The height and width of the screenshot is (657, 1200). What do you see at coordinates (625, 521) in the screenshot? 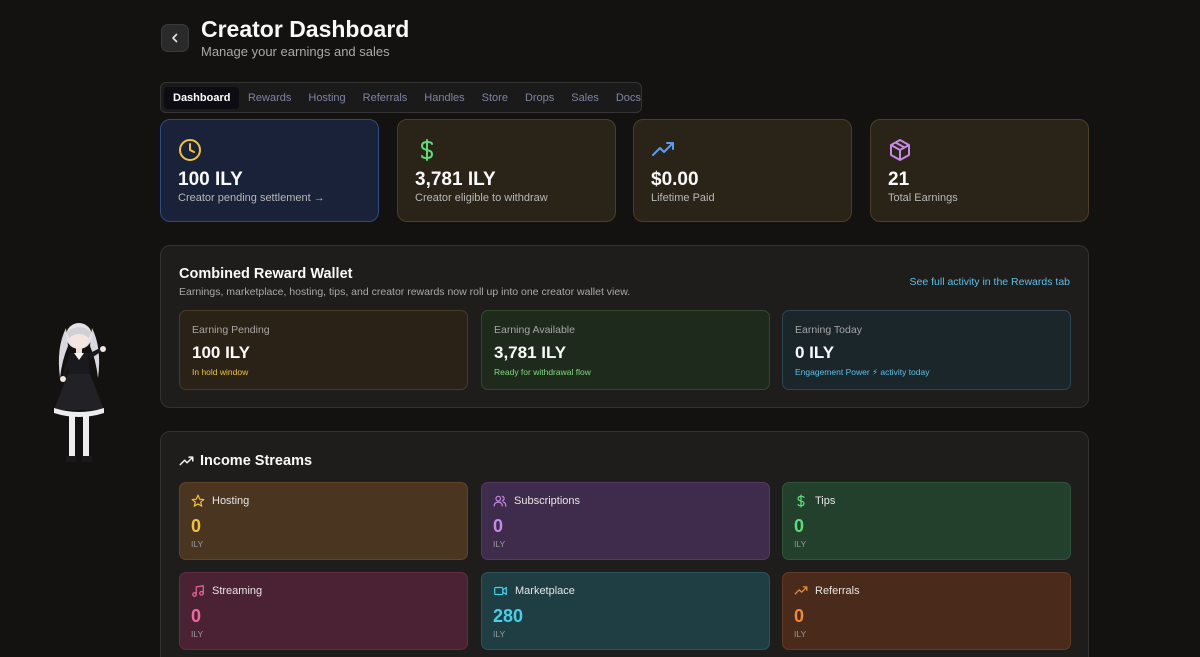
I see `stream-card-subscriptions: Subscriptions 0 ILY` at bounding box center [625, 521].